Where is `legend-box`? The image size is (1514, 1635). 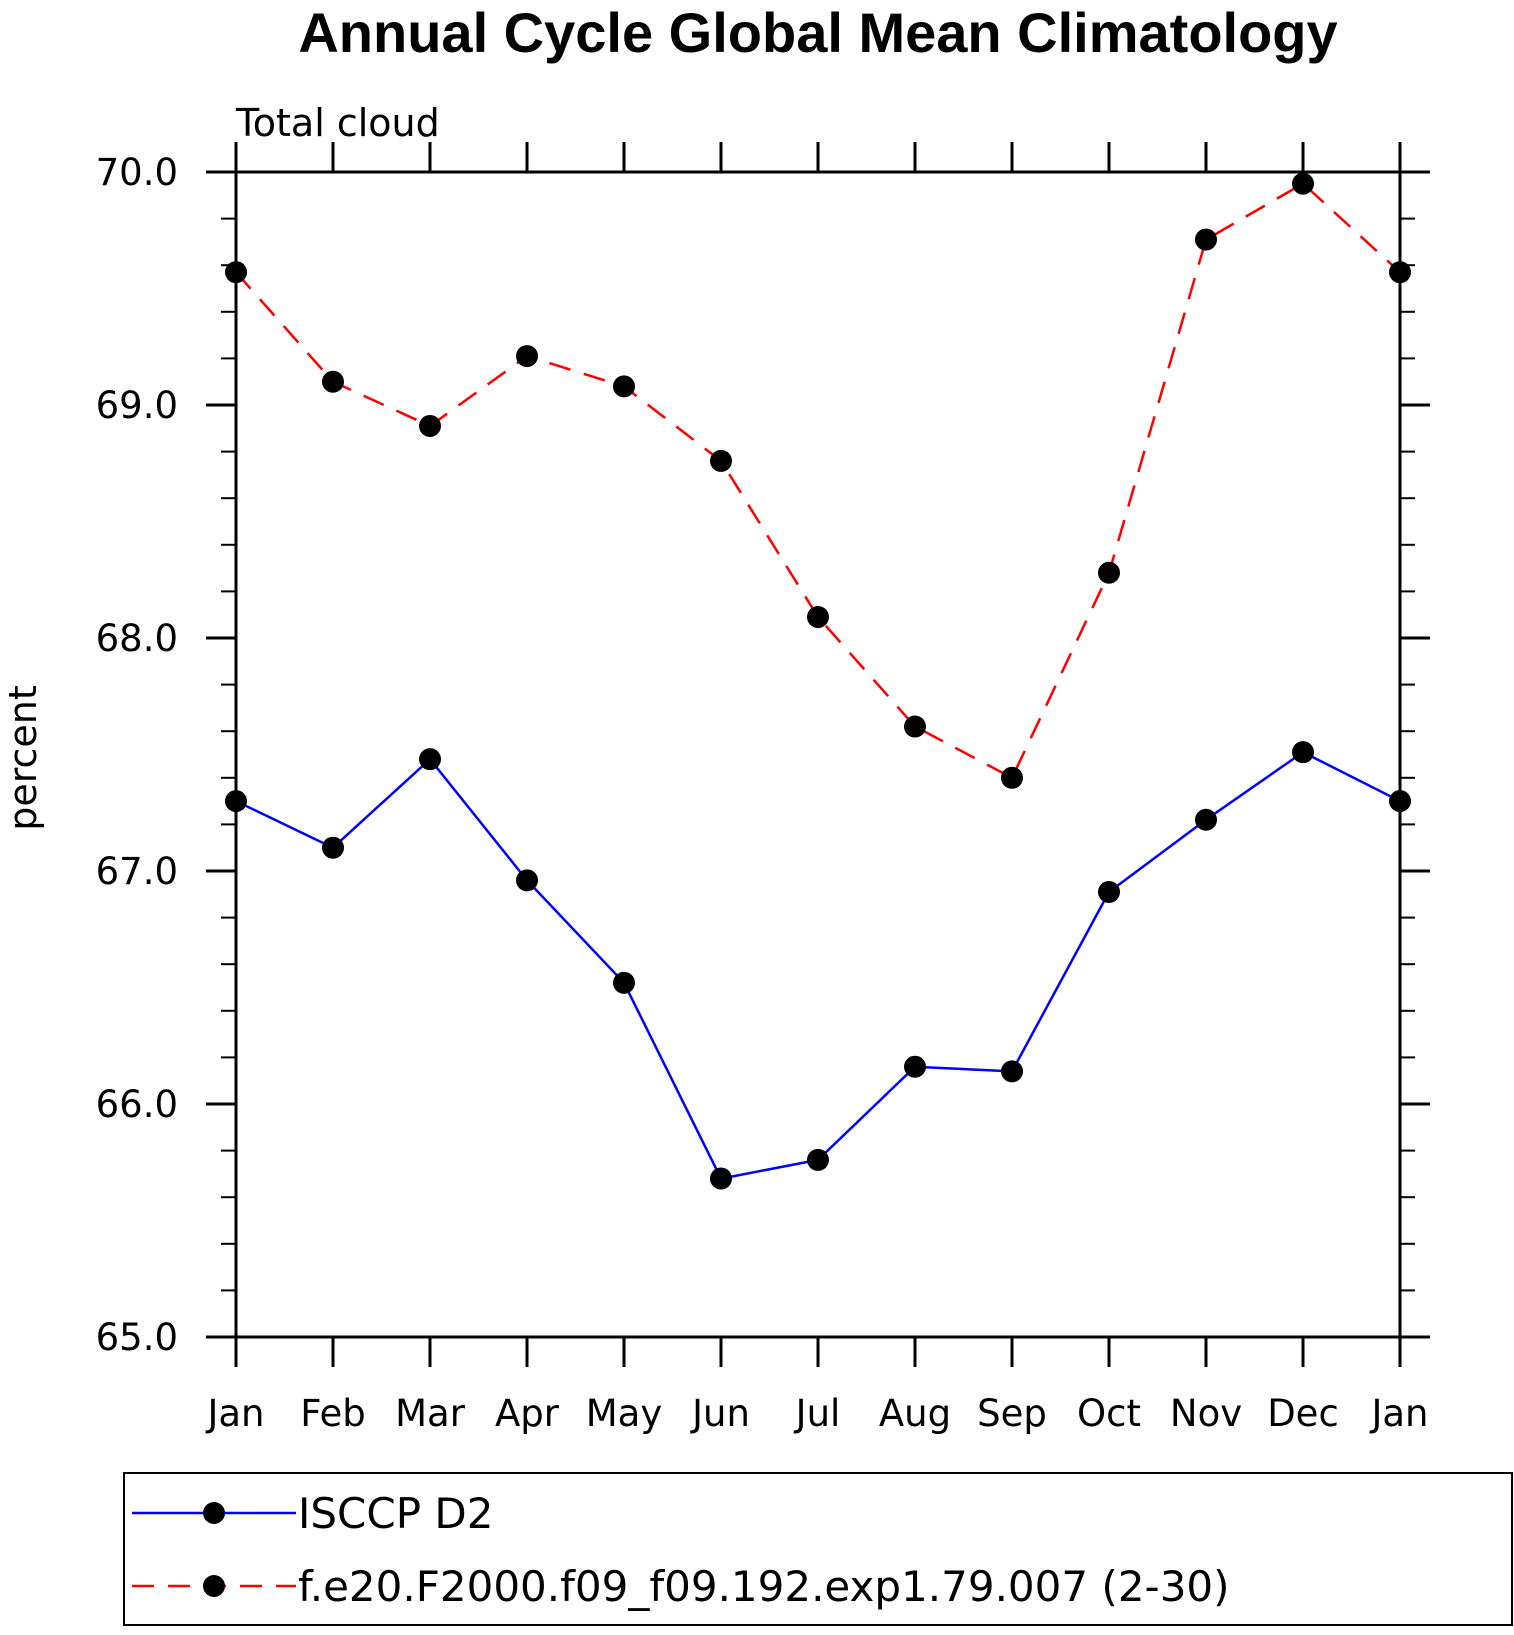 legend-box is located at coordinates (818, 1549).